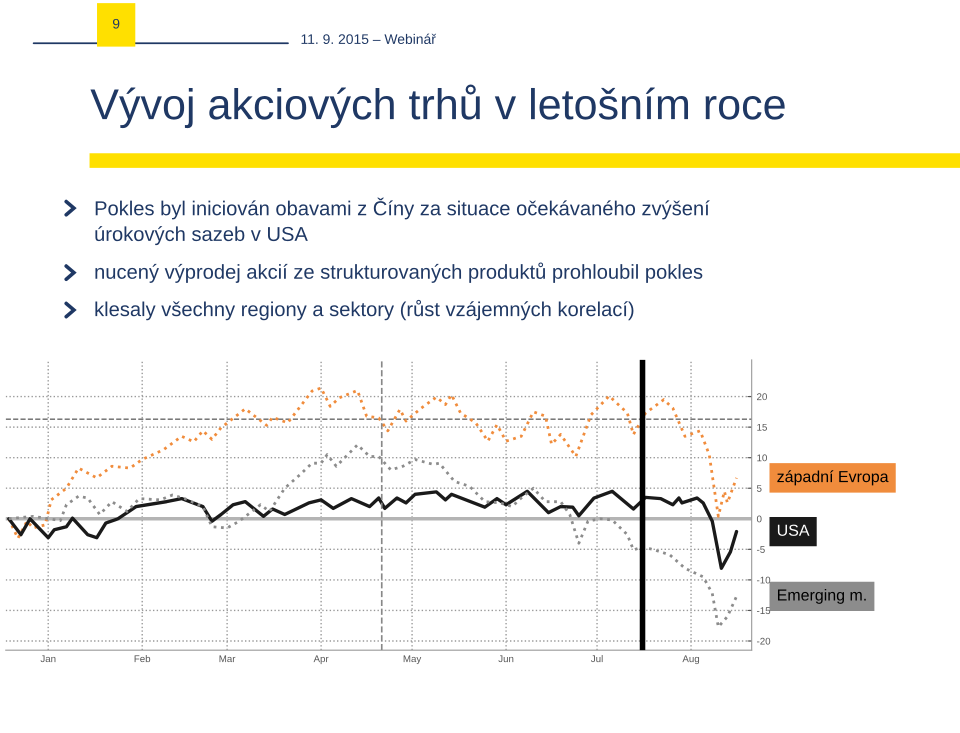  Describe the element at coordinates (364, 310) in the screenshot. I see `text: klesaly všechny regiony a sektory (růst vzájemných korelací)` at that location.